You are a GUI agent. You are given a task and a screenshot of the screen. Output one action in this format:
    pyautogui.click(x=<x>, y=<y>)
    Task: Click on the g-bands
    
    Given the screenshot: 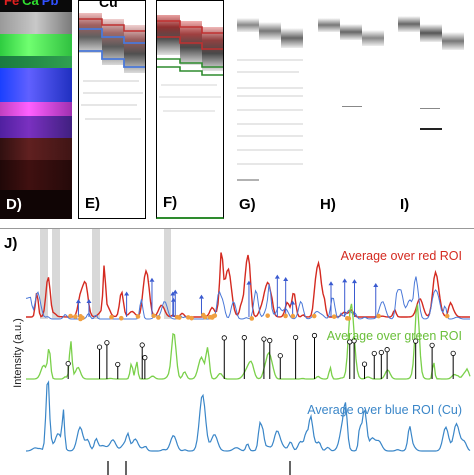 What is the action you would take?
    pyautogui.click(x=270, y=120)
    